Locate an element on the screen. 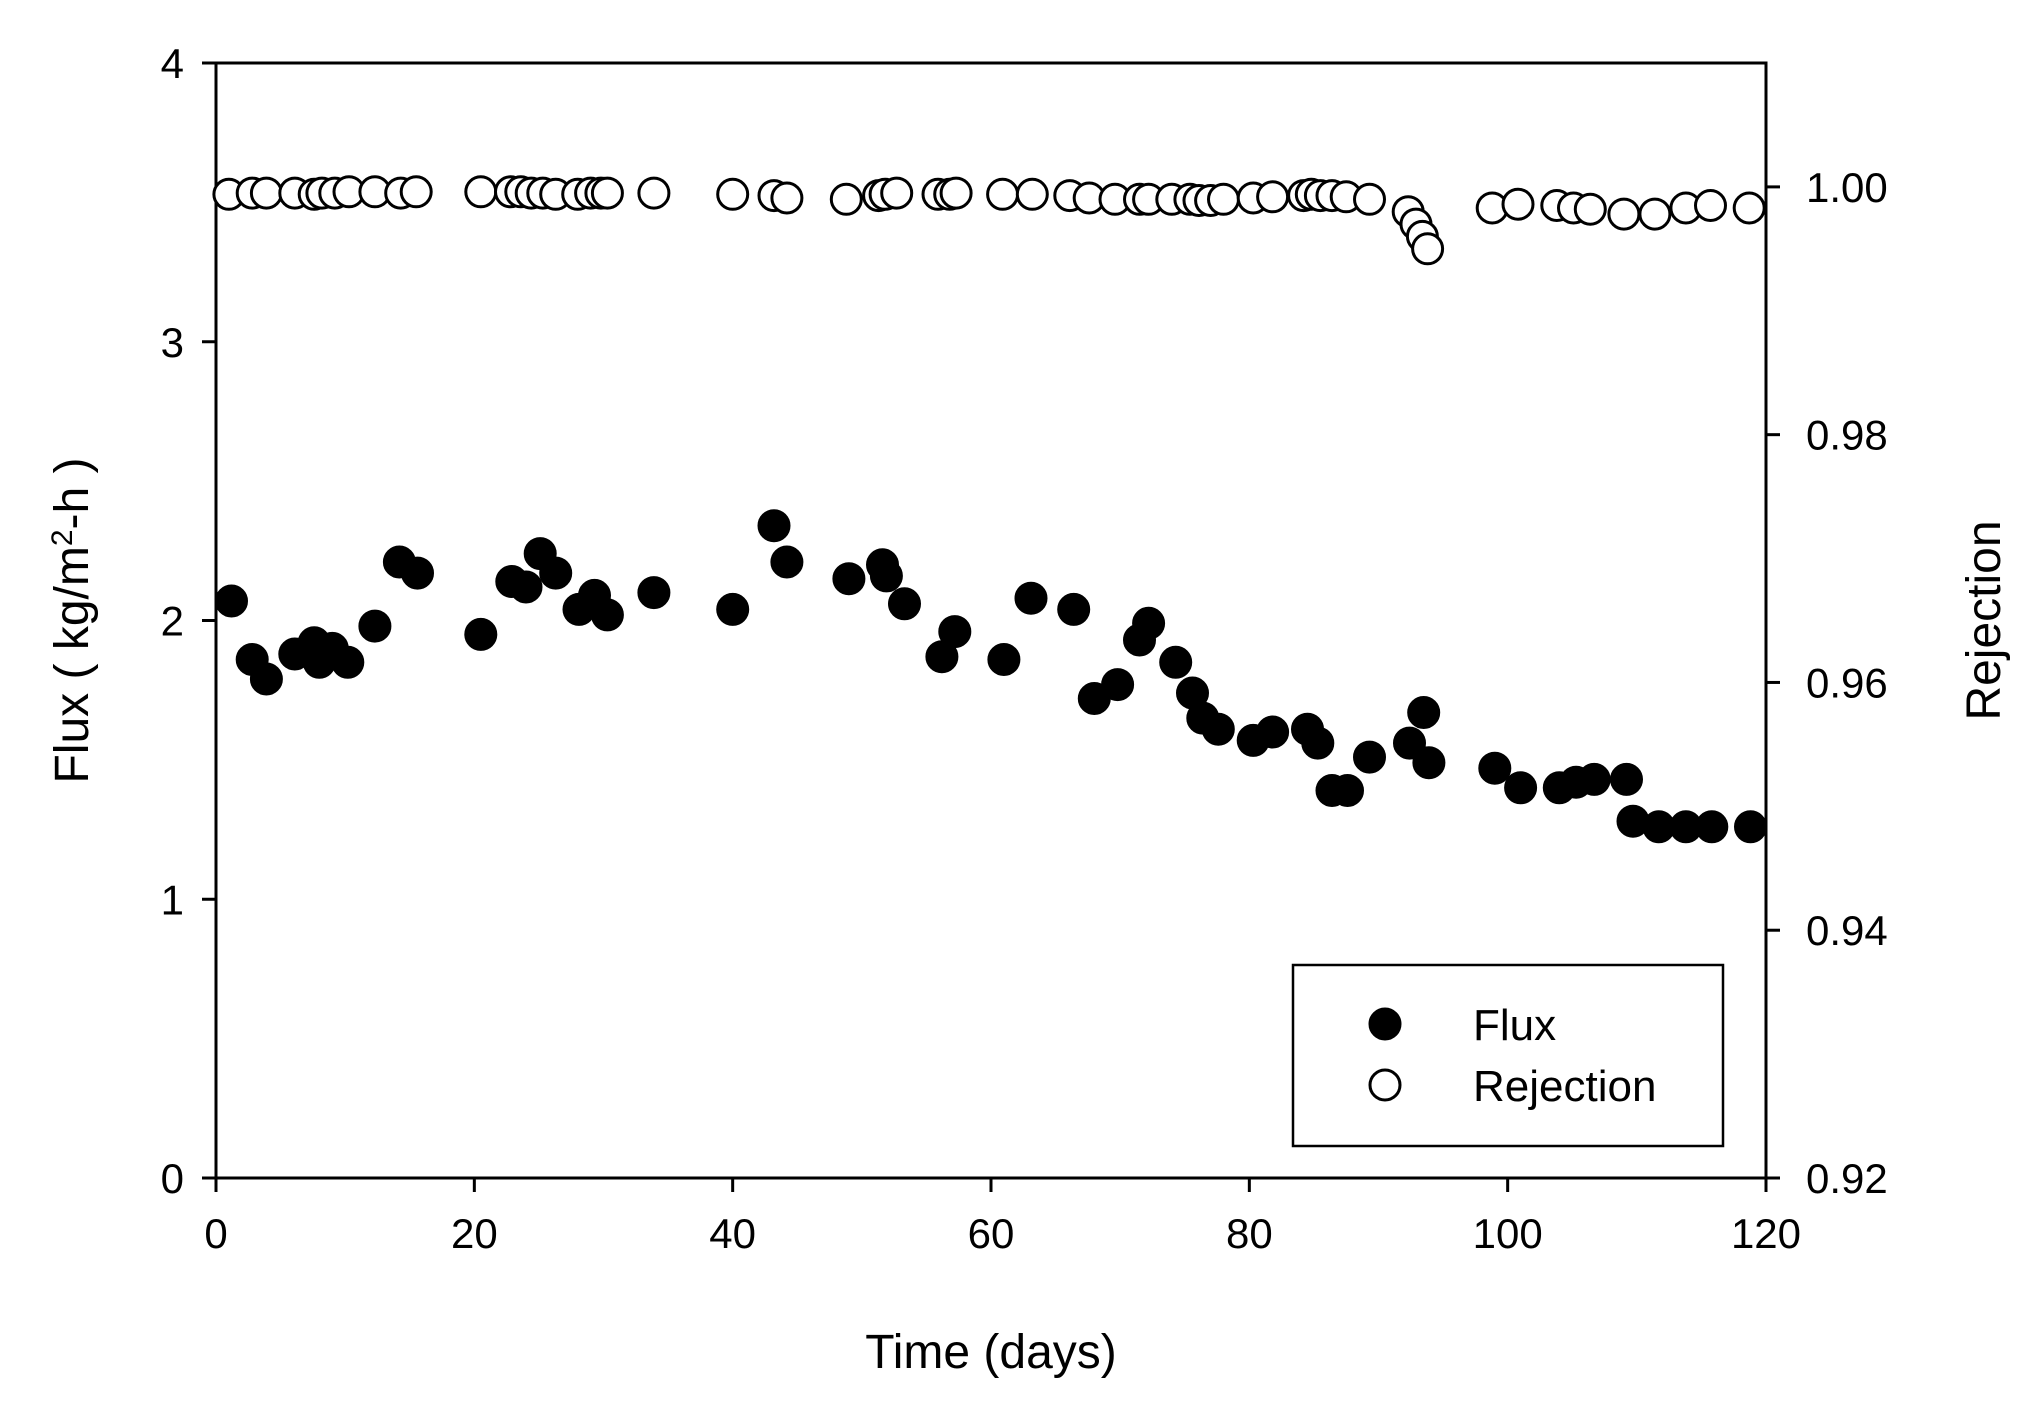 This screenshot has width=2041, height=1401. left-y-axis: 0 1 2 3 4 is located at coordinates (188, 621).